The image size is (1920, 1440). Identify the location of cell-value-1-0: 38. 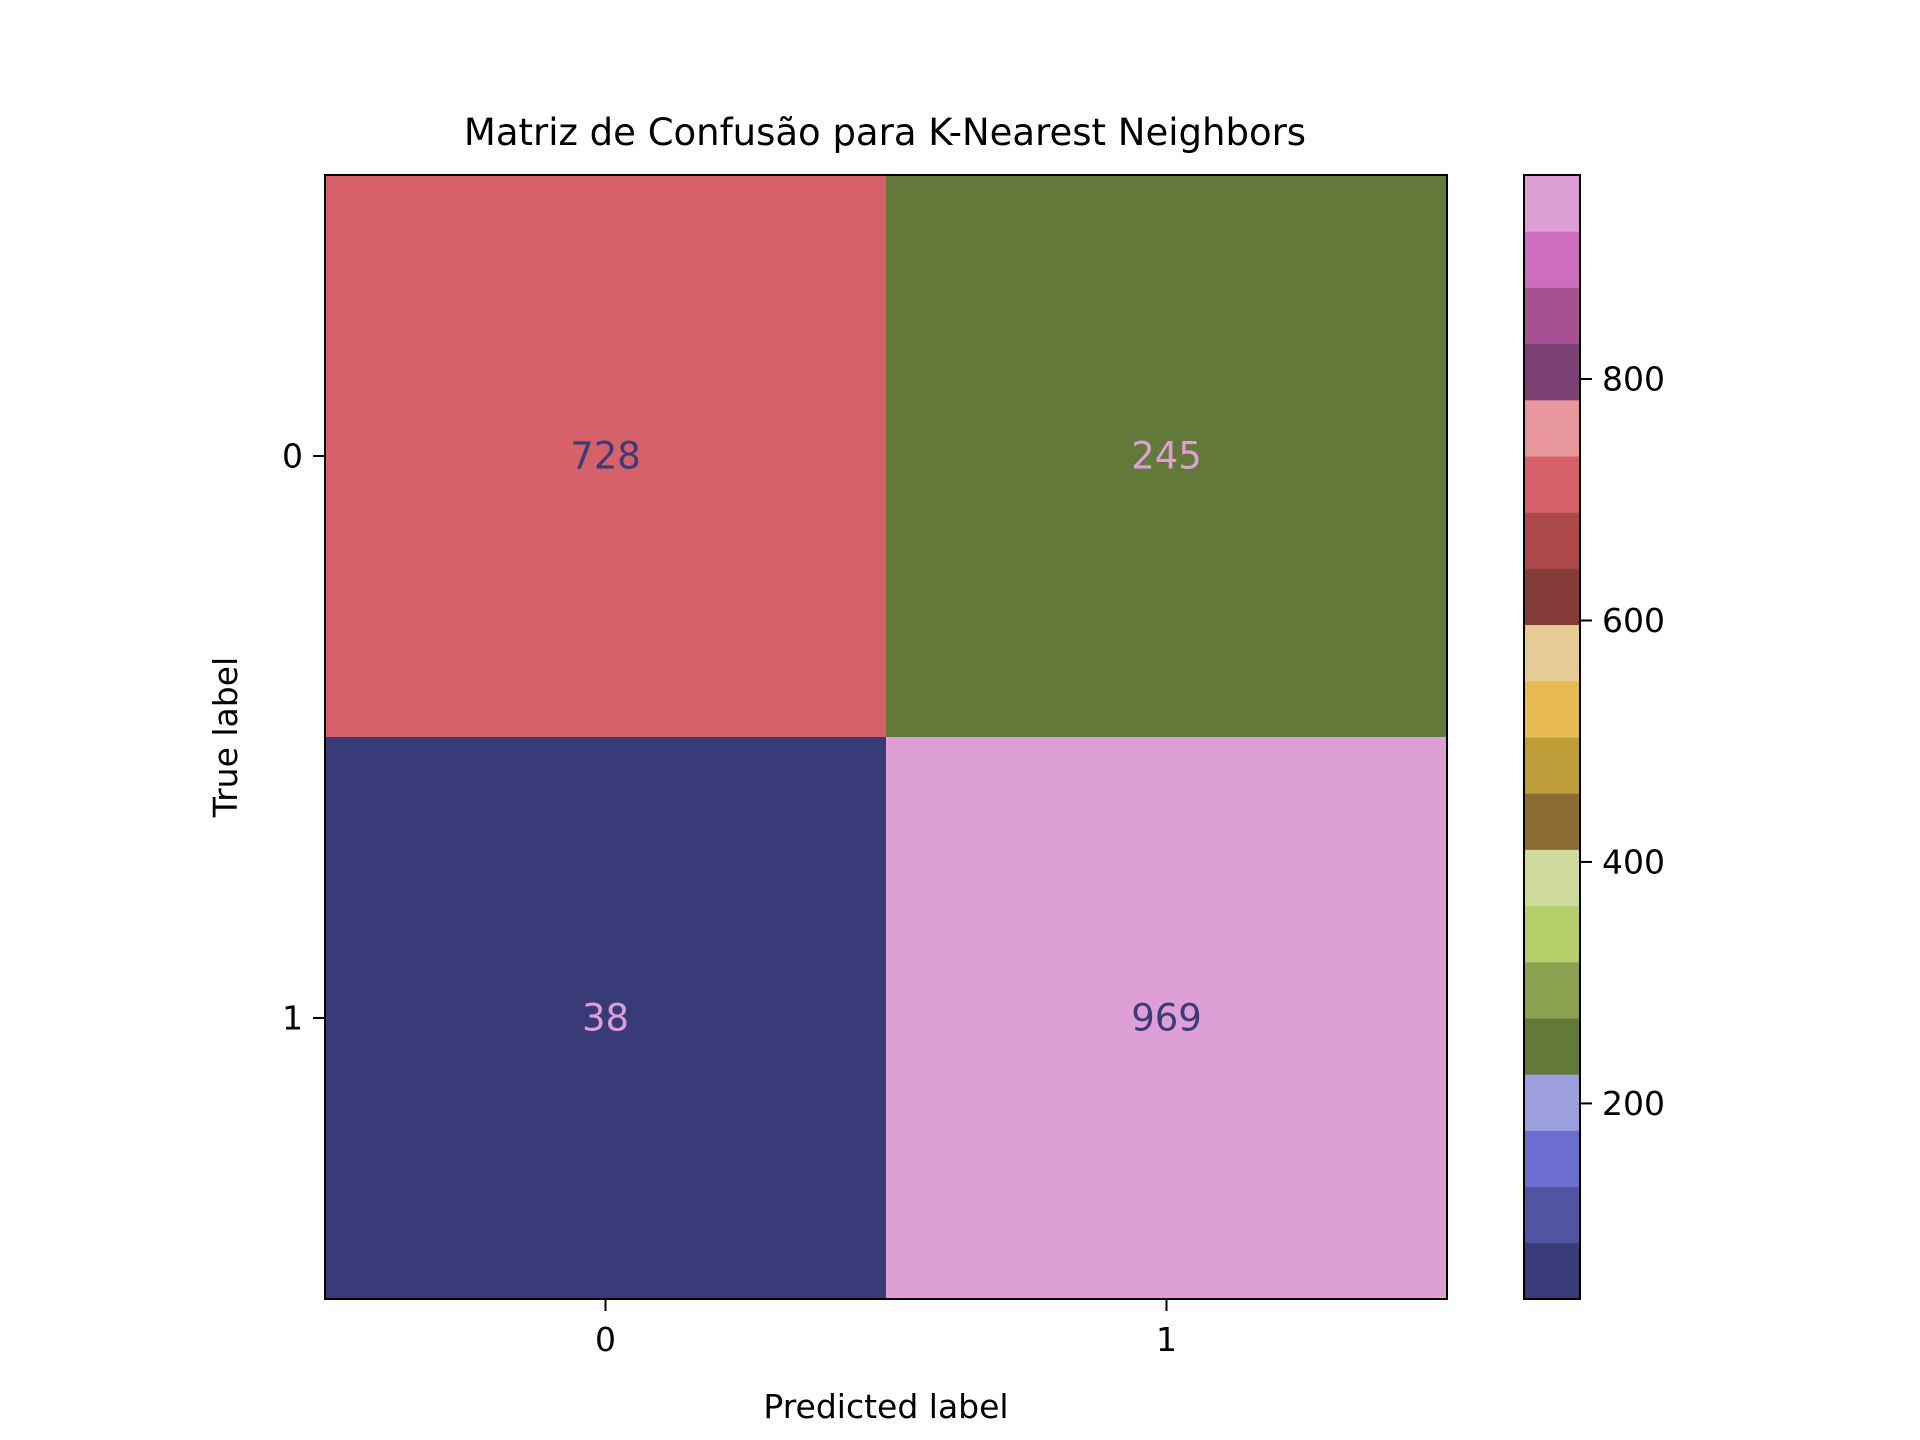
(605, 1018).